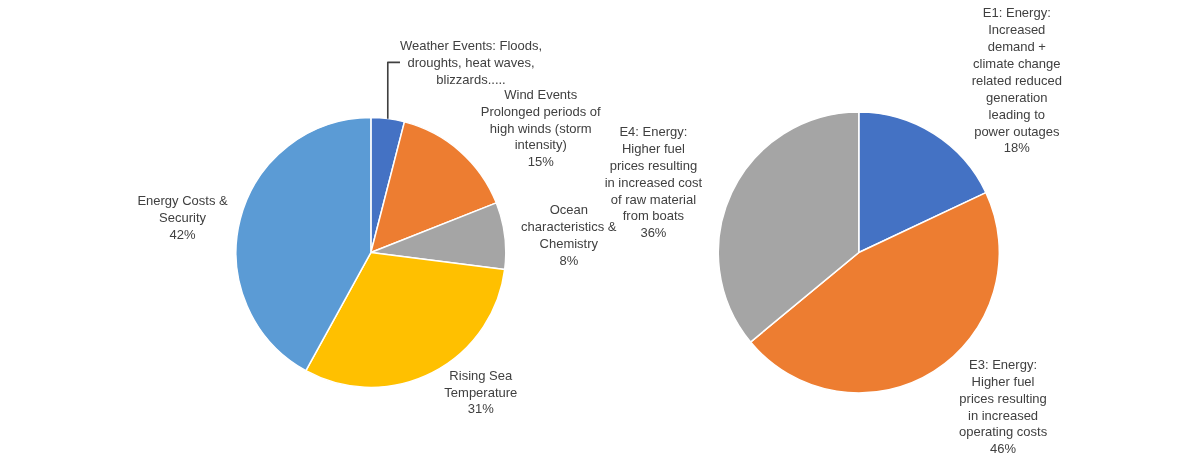  I want to click on data-label: 8%, so click(569, 260).